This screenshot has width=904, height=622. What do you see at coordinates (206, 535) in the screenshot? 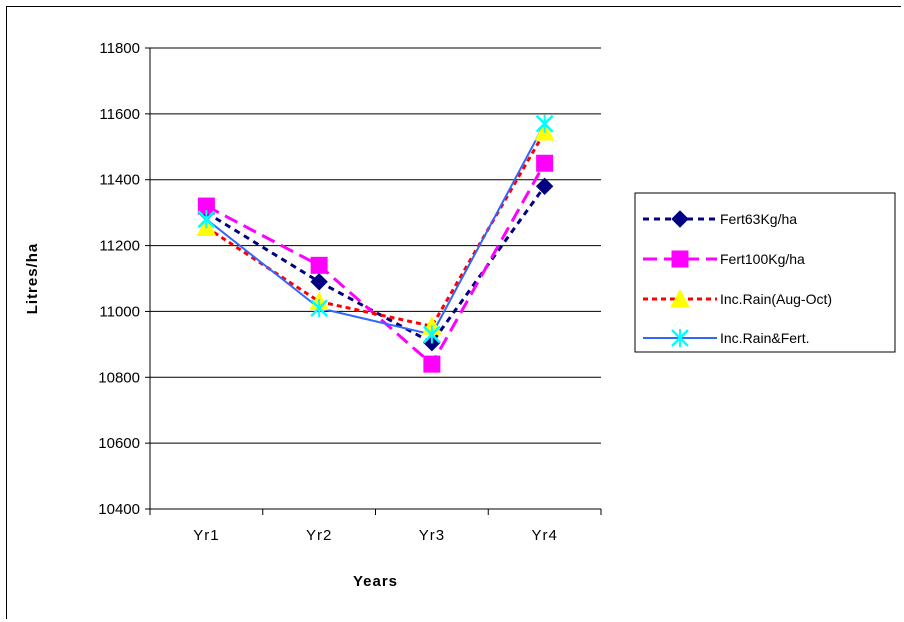
I see `x-tick-label: Yr1` at bounding box center [206, 535].